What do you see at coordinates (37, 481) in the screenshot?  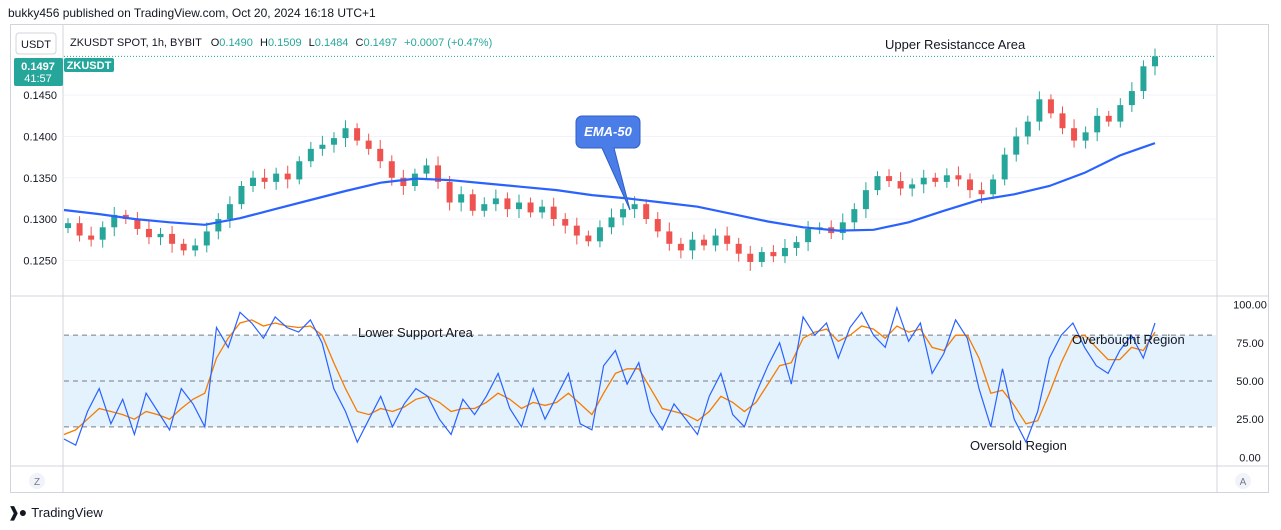 I see `auto-zoom-button` at bounding box center [37, 481].